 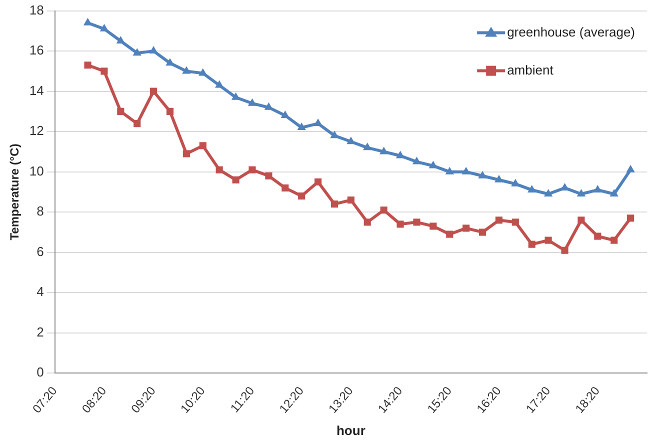 What do you see at coordinates (40, 372) in the screenshot?
I see `y-tick-label: 0` at bounding box center [40, 372].